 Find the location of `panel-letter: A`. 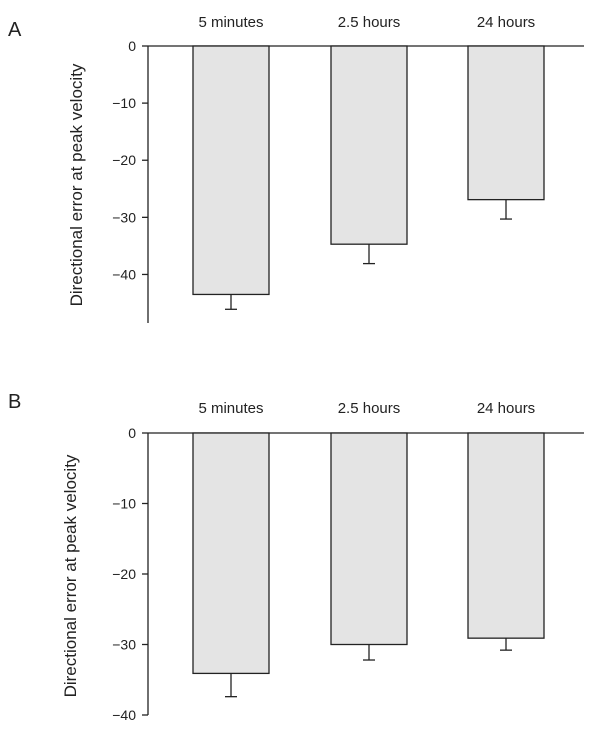

panel-letter: A is located at coordinates (15, 30).